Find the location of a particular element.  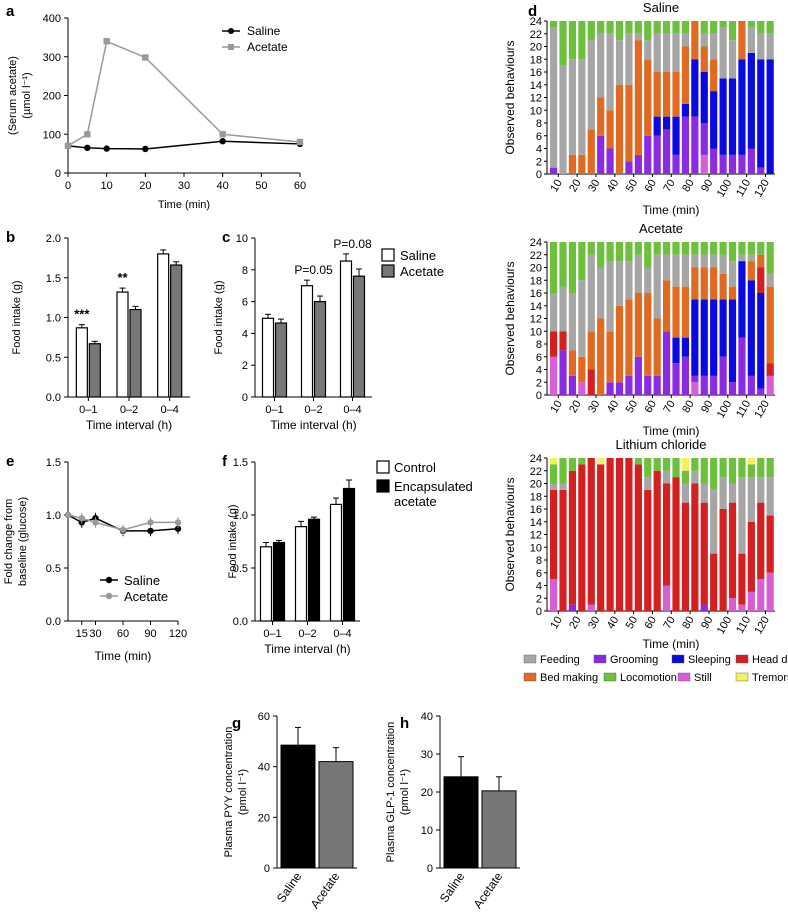

legend-label: Locomotion is located at coordinates (648, 678).